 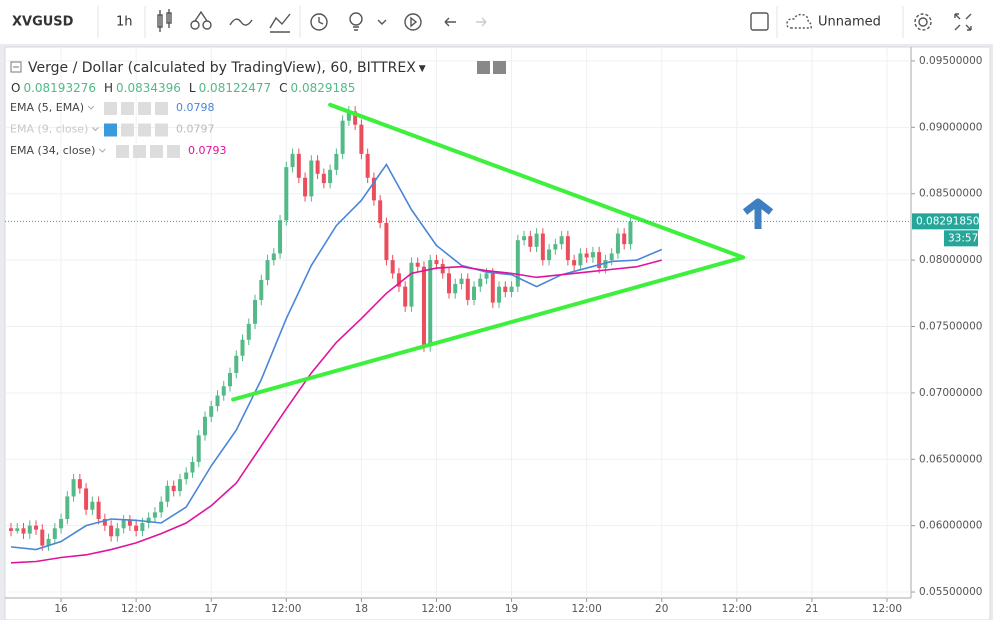 I want to click on trendline, so click(x=488, y=328).